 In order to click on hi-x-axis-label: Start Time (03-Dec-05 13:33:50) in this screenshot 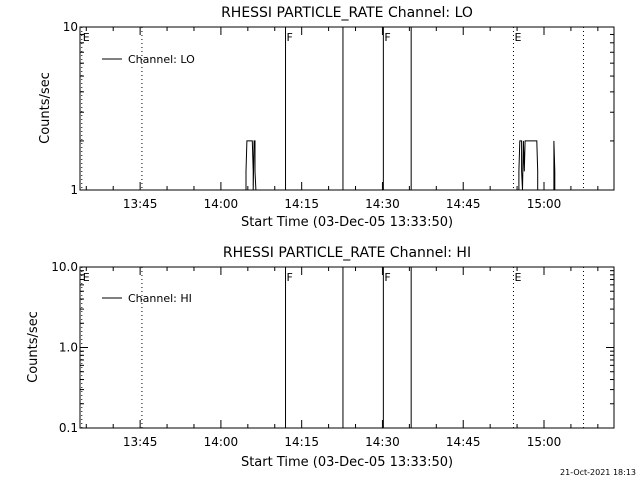, I will do `click(347, 462)`.